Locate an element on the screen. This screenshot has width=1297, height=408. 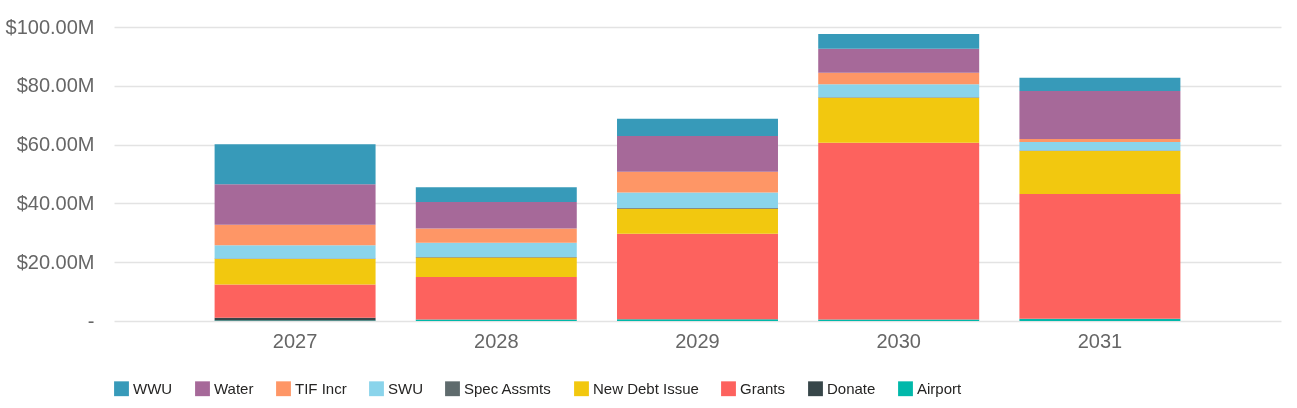
y-tick-label: $80.00M is located at coordinates (55, 85).